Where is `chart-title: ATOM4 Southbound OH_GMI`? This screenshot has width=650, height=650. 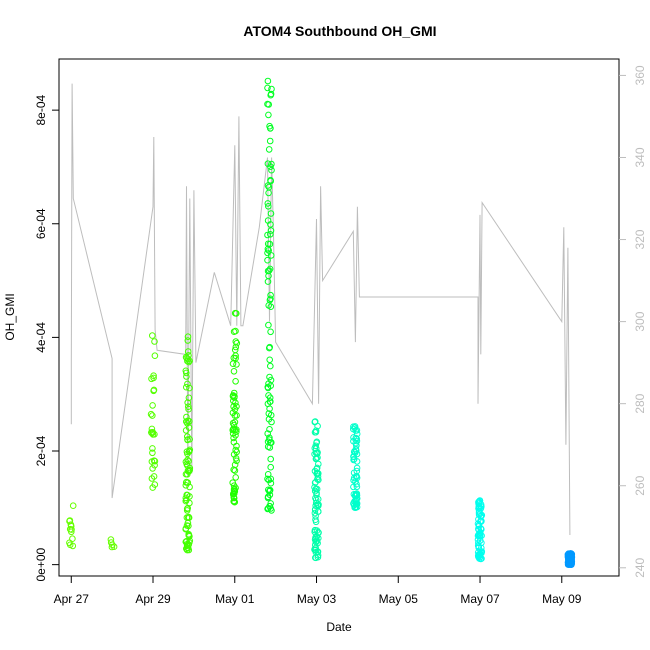 chart-title: ATOM4 Southbound OH_GMI is located at coordinates (339, 31).